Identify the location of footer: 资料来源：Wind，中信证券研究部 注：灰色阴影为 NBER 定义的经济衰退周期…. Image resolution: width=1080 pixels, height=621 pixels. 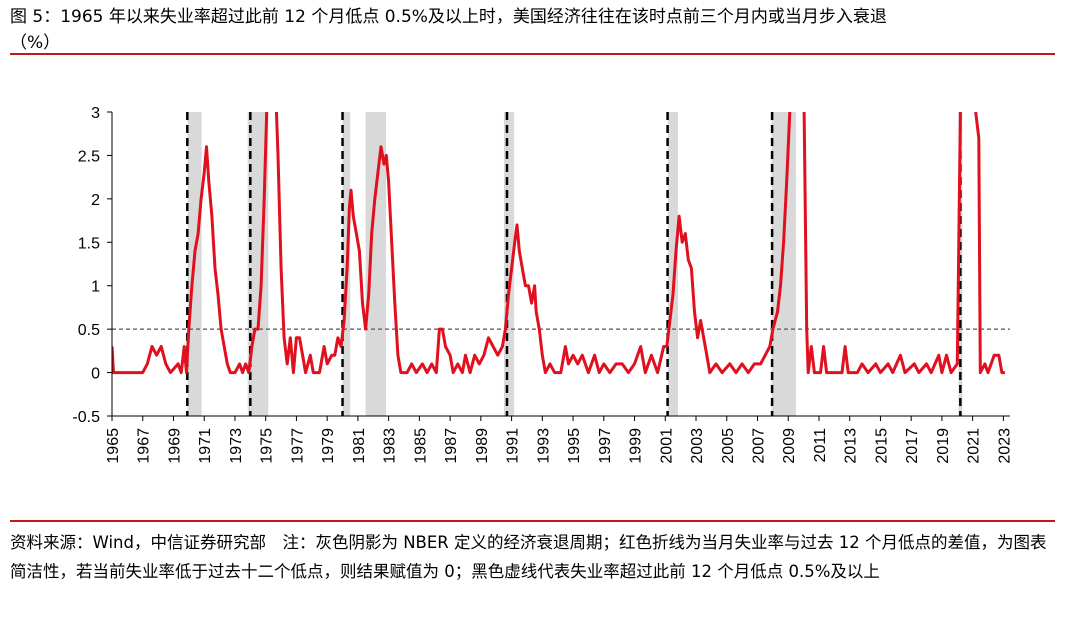
(535, 557).